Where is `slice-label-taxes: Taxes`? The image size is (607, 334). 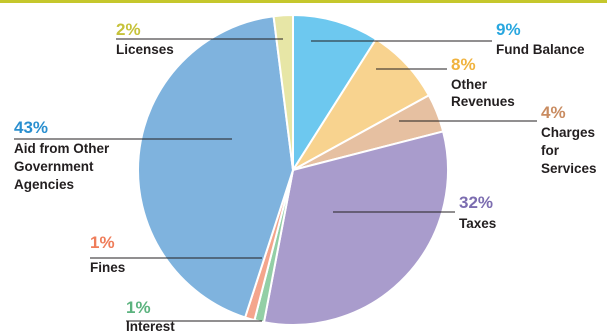
slice-label-taxes: Taxes is located at coordinates (477, 223).